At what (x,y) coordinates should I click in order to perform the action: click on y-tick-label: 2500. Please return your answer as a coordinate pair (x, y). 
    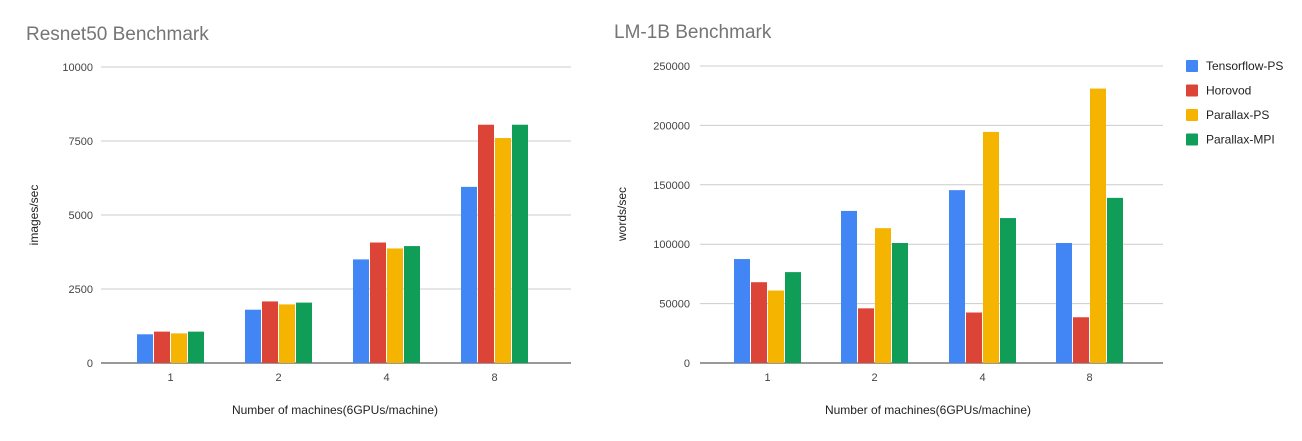
    Looking at the image, I should click on (81, 290).